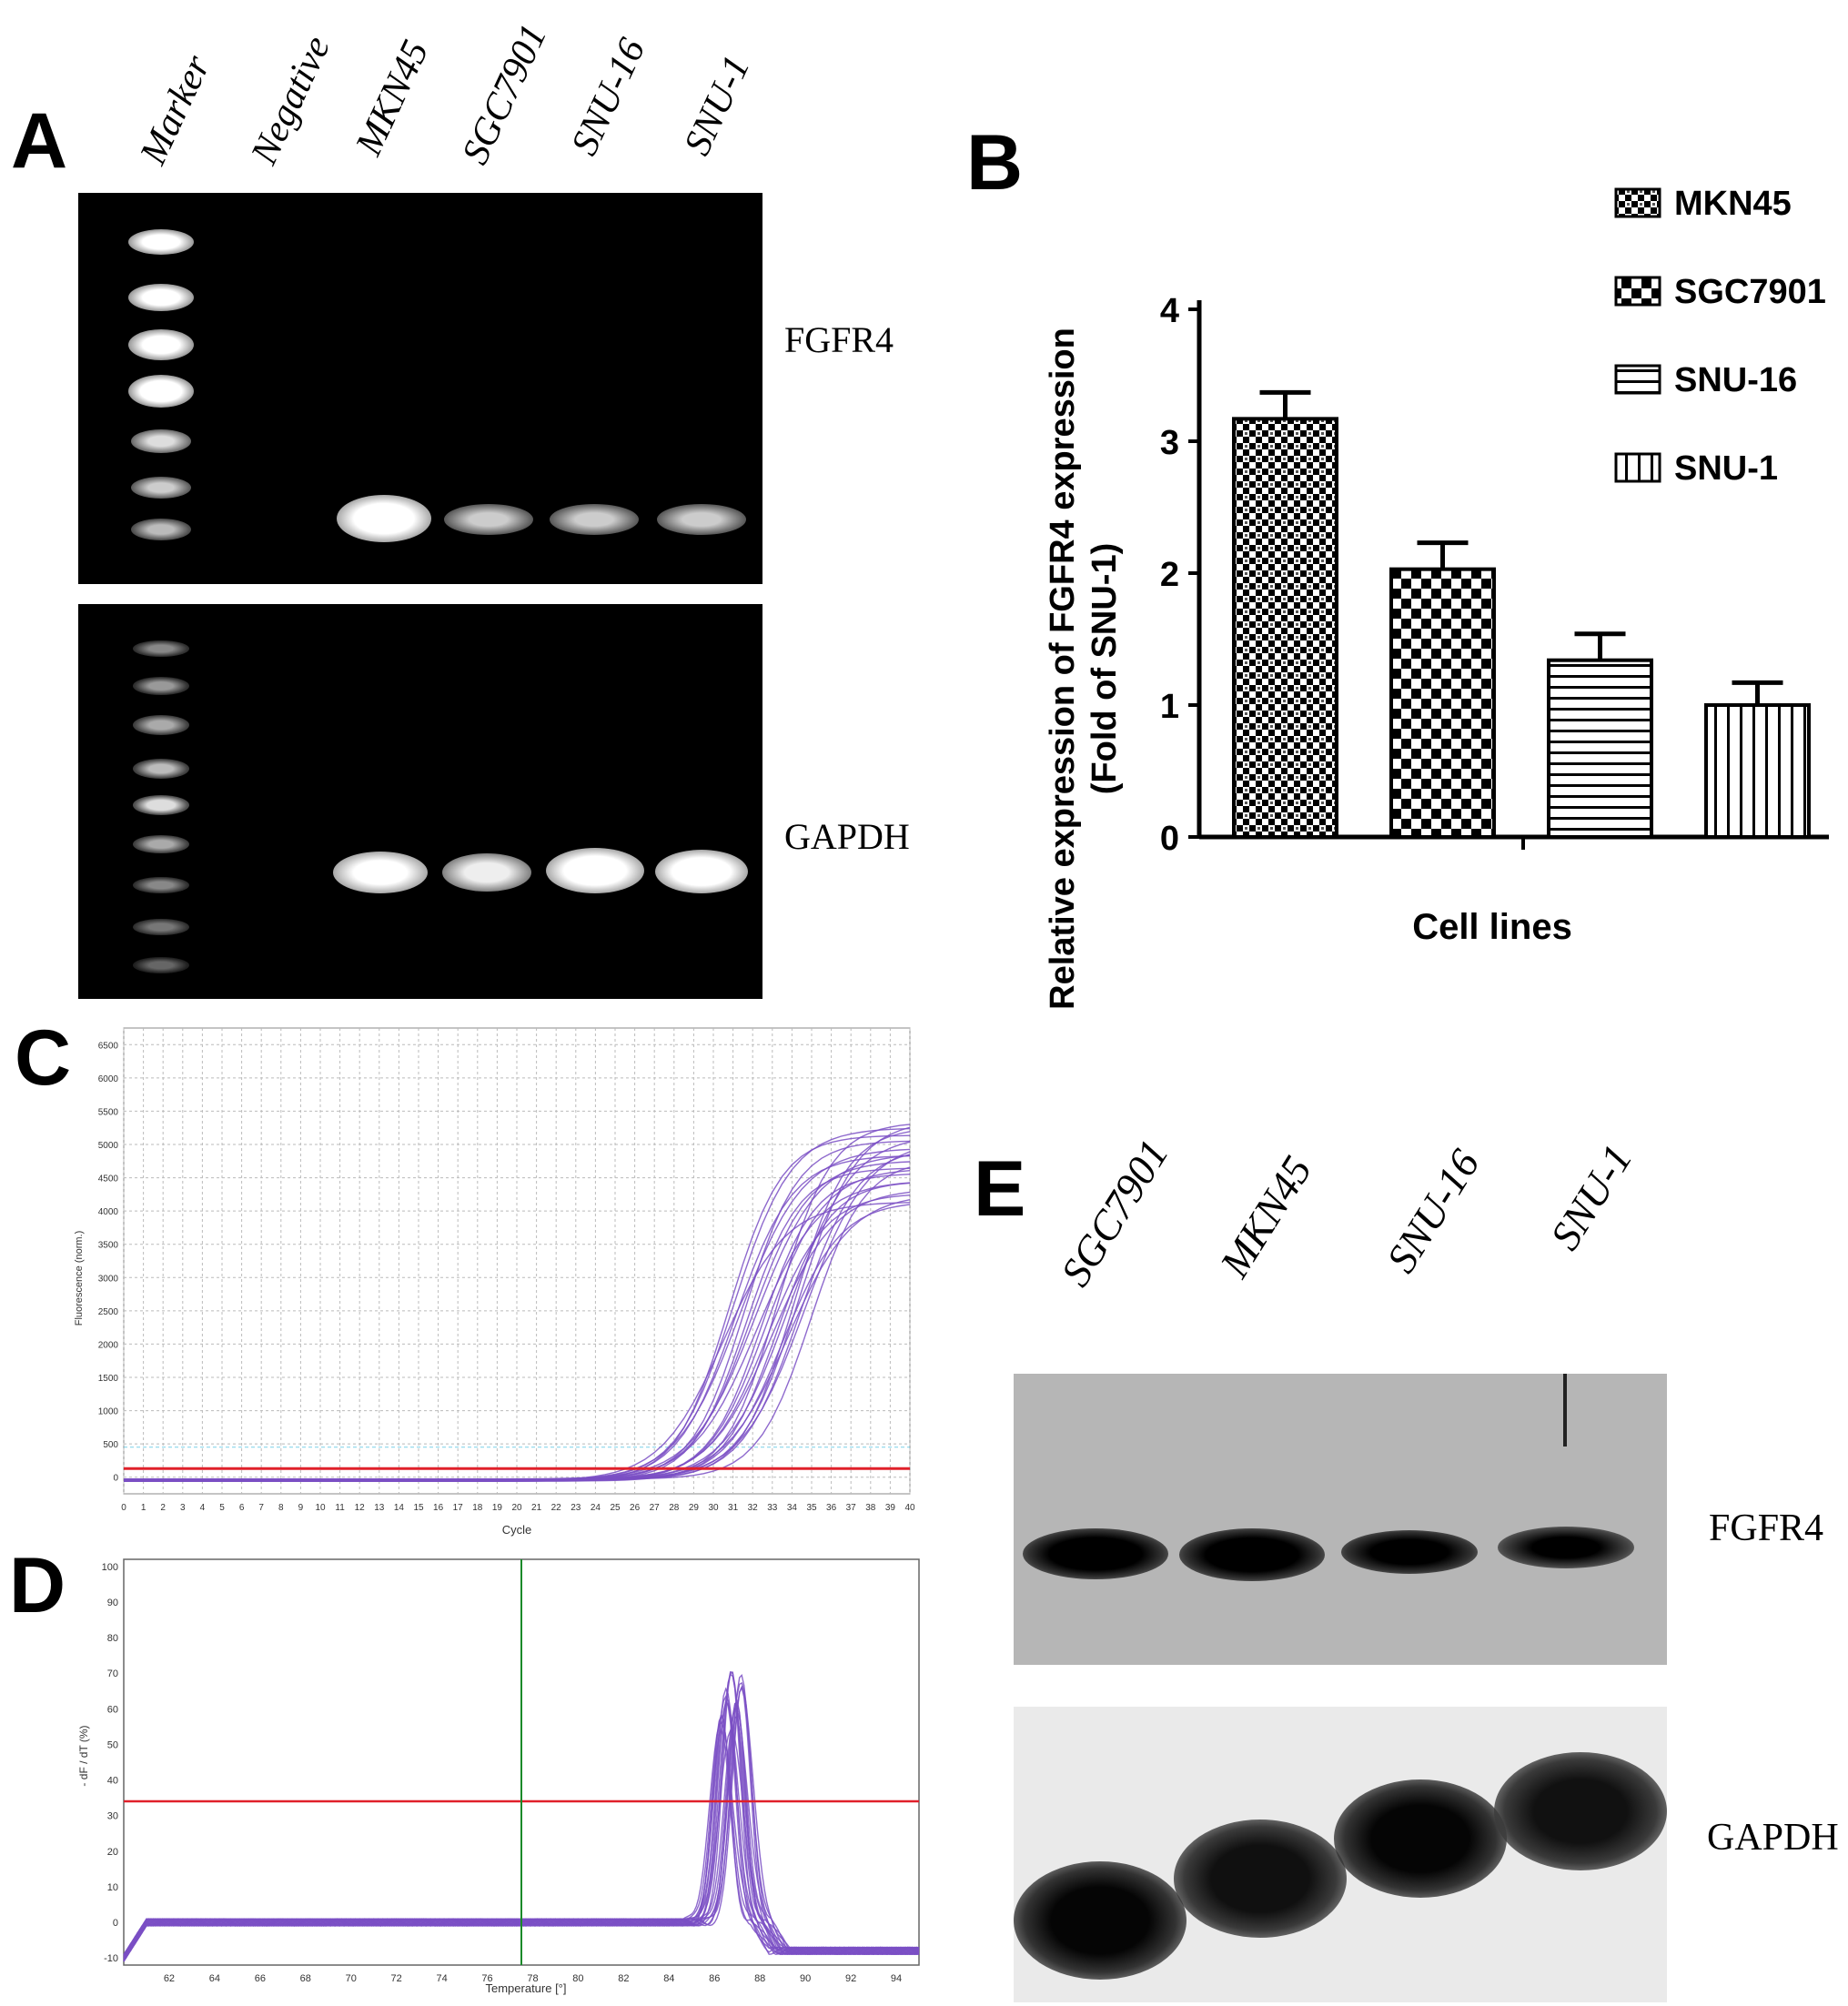 The width and height of the screenshot is (1848, 2006). I want to click on c-x-tick-label: 14, so click(399, 1508).